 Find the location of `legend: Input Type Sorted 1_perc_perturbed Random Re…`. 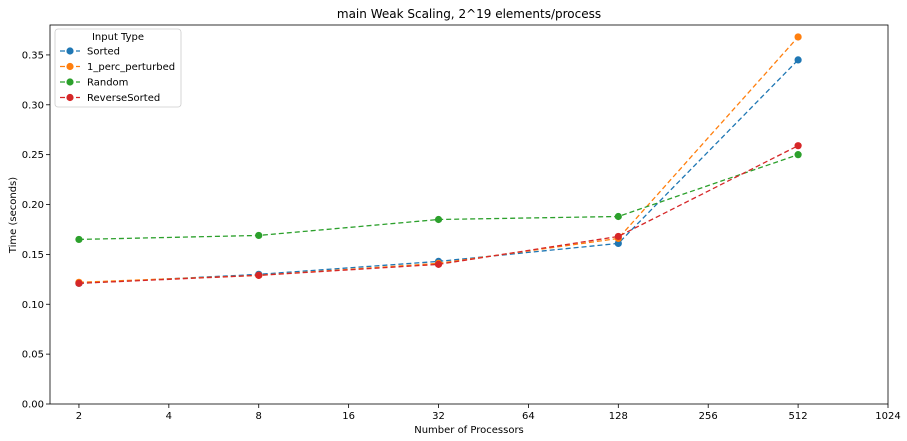

legend: Input Type Sorted 1_perc_perturbed Random Re… is located at coordinates (118, 68).